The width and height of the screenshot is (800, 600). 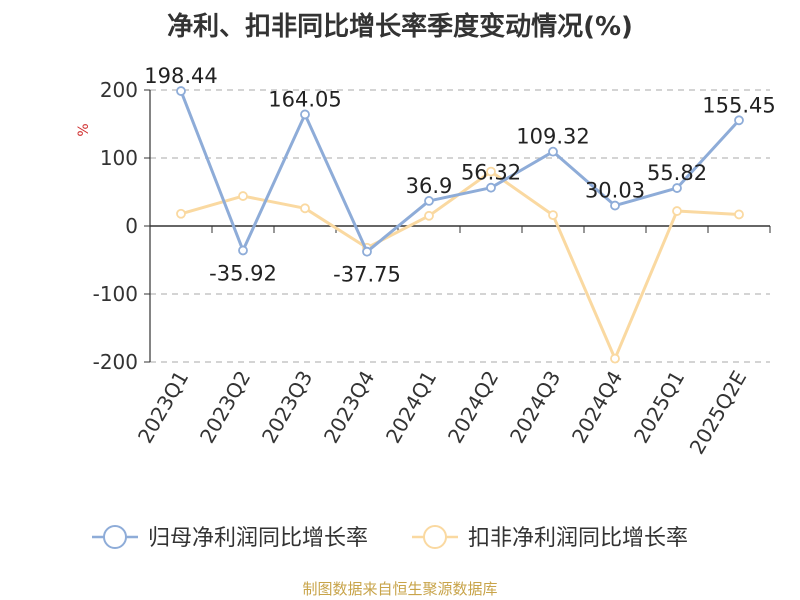 What do you see at coordinates (677, 173) in the screenshot?
I see `data-label: 55.82` at bounding box center [677, 173].